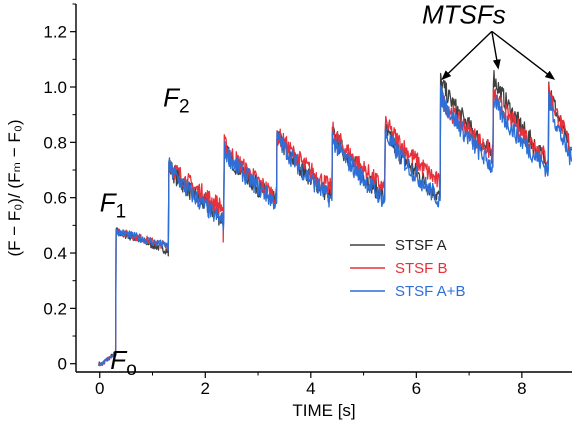  Describe the element at coordinates (55, 32) in the screenshot. I see `y-tick-label: 1.2` at that location.